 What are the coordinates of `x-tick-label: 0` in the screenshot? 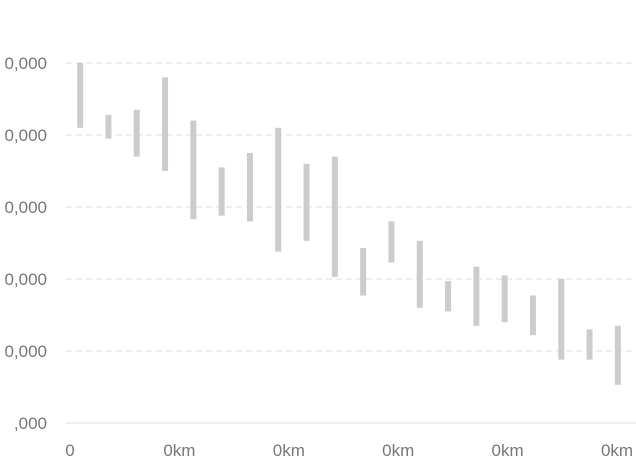 It's located at (69, 450).